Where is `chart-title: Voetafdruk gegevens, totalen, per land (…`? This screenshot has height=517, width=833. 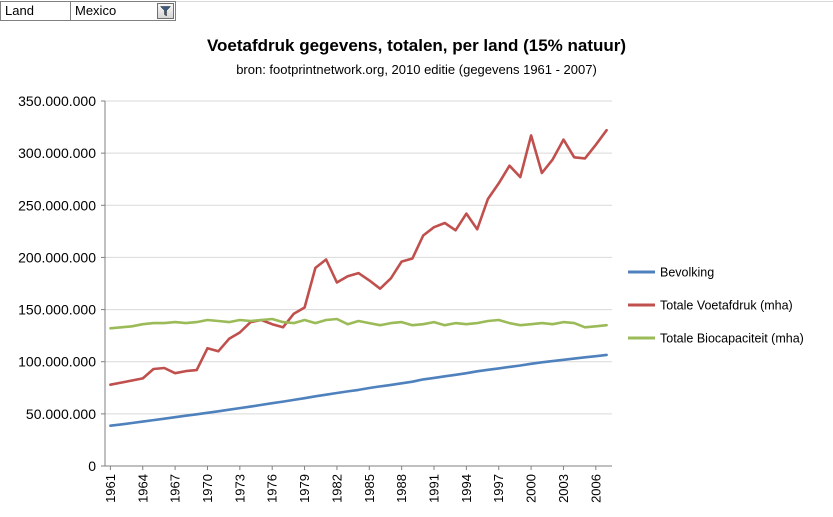 chart-title: Voetafdruk gegevens, totalen, per land (… is located at coordinates (416, 45).